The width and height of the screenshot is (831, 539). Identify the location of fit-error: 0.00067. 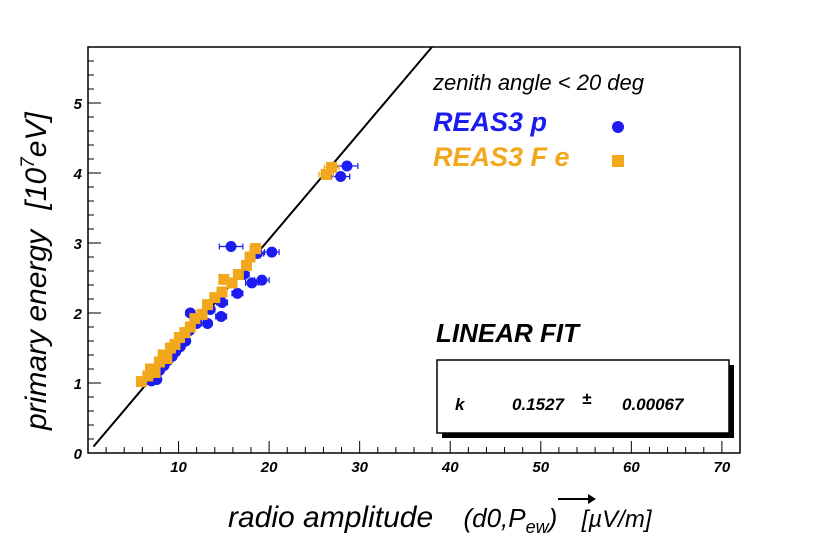
(653, 404).